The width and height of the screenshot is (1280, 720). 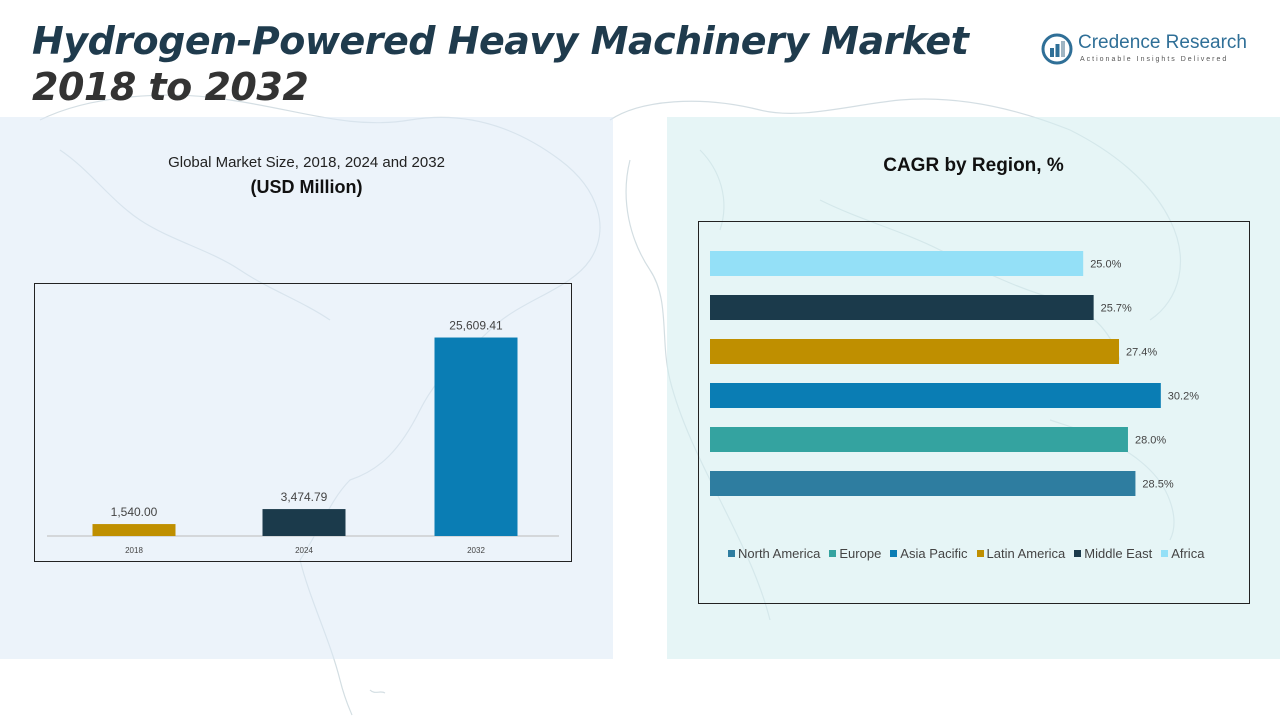 What do you see at coordinates (954, 373) in the screenshot?
I see `cagr-chart: 28.5% 28.0% 30.2% 27.4% 25.7% 25.0%` at bounding box center [954, 373].